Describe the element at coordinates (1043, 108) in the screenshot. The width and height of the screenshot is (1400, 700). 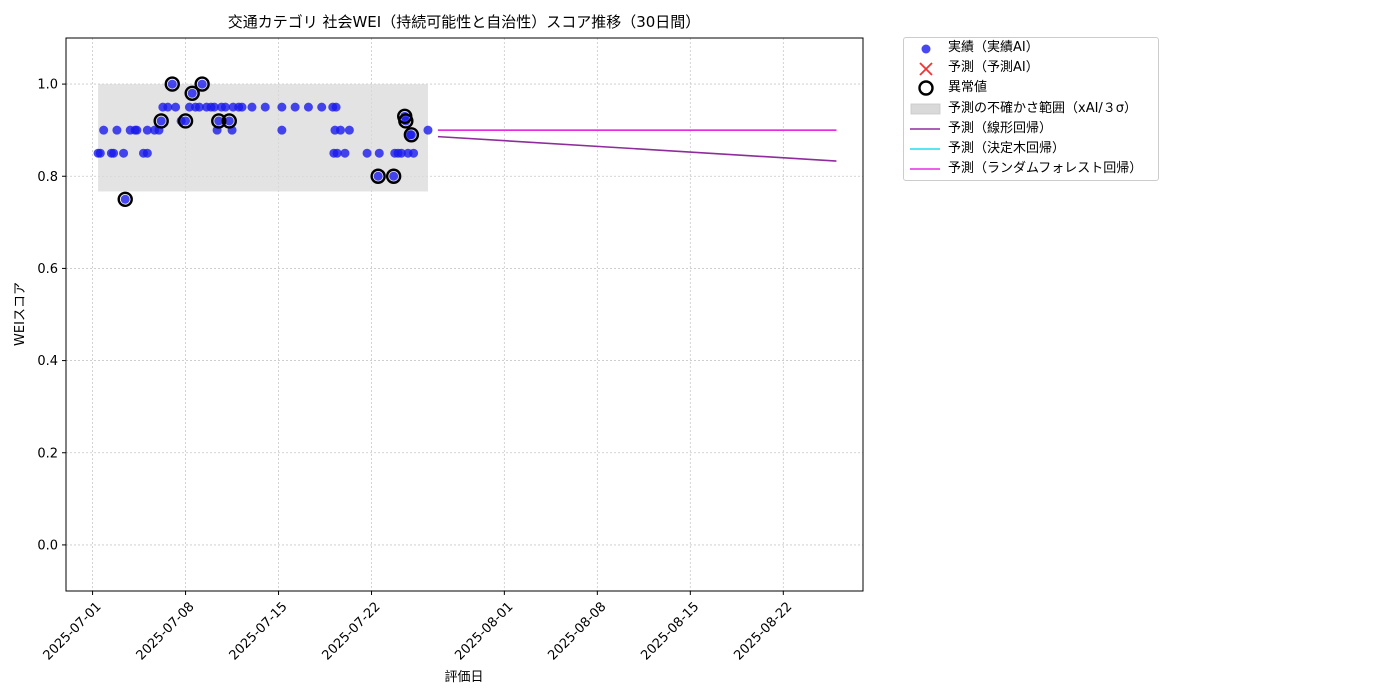
I see `legend-label: 予測の不確かさ範囲（xAI/３σ）` at that location.